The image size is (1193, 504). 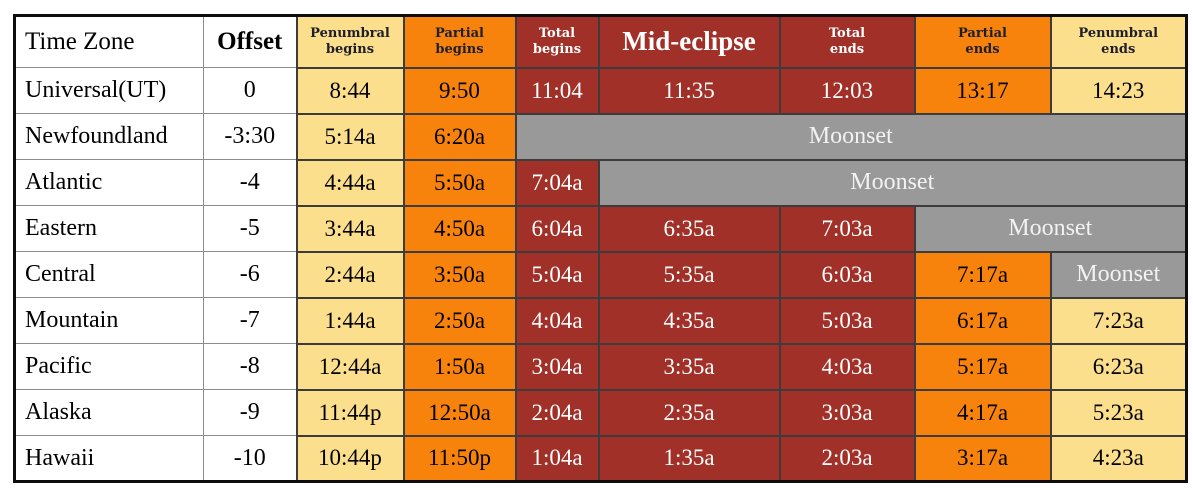 What do you see at coordinates (557, 458) in the screenshot?
I see `time-cell: 1:04a` at bounding box center [557, 458].